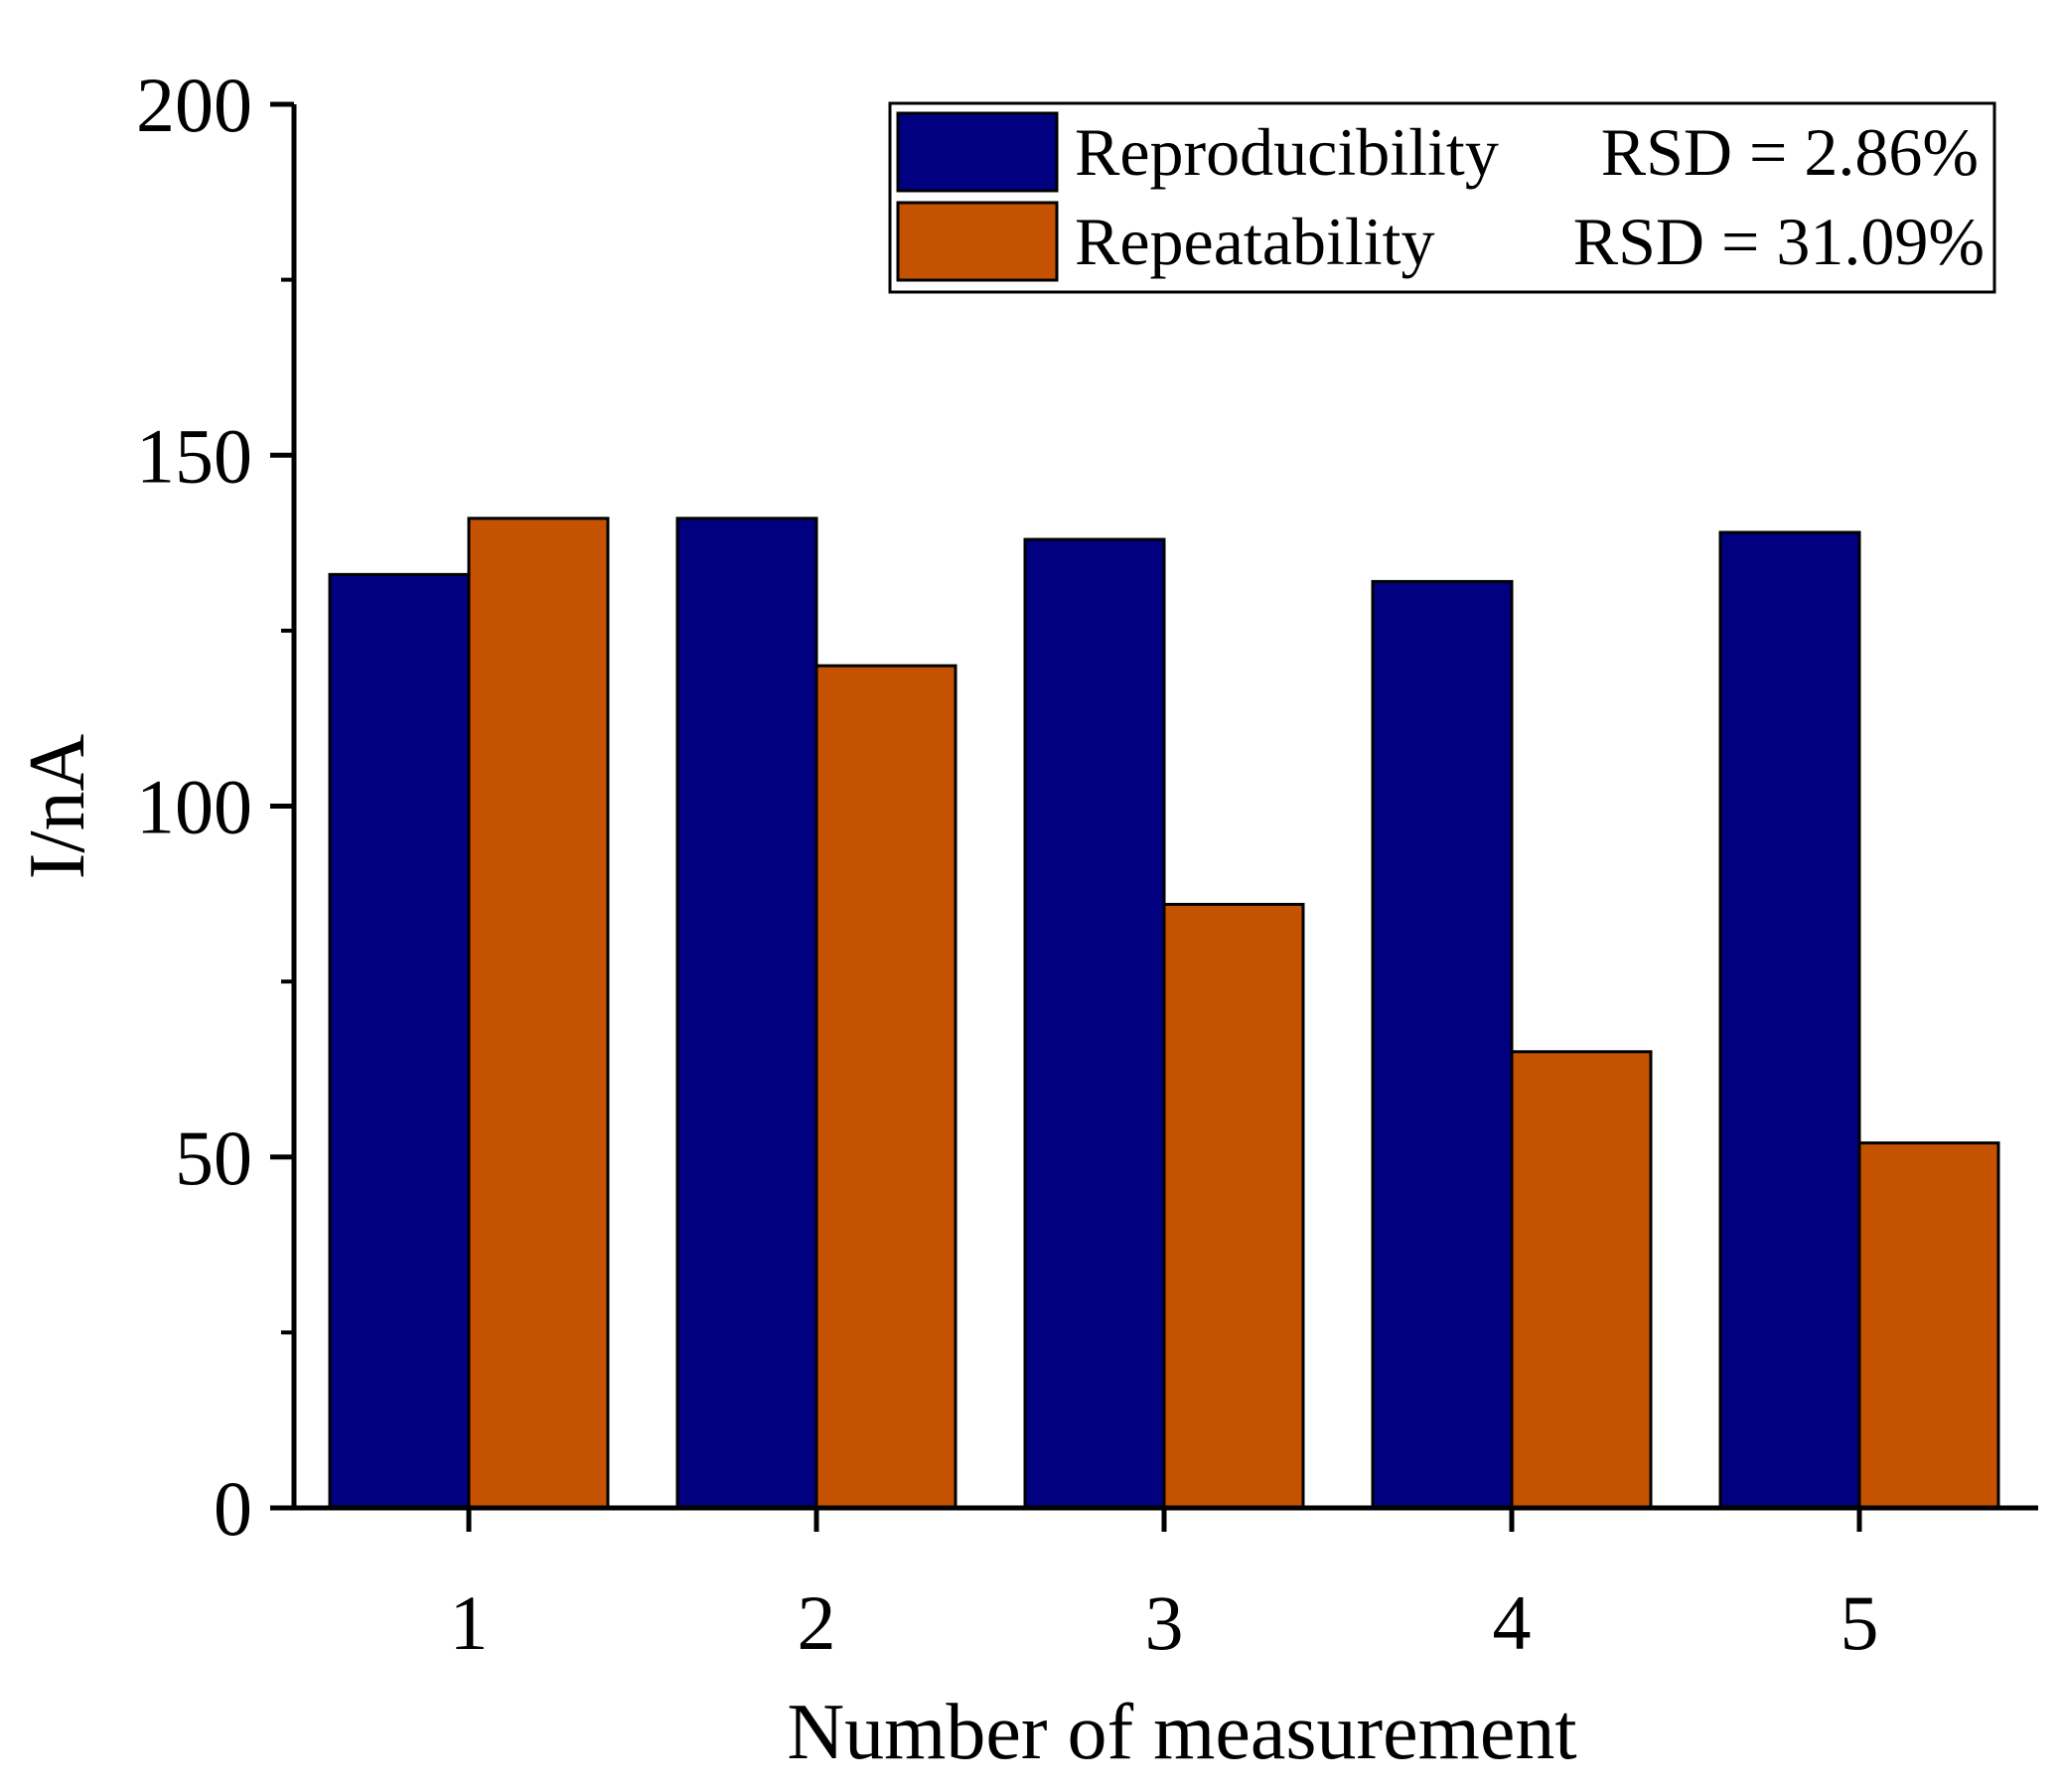  I want to click on legend-swatch-repeatability, so click(978, 241).